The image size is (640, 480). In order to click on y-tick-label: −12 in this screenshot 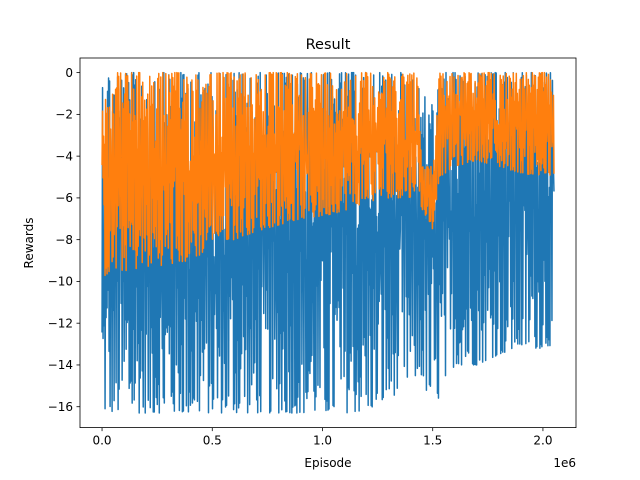, I will do `click(60, 323)`.